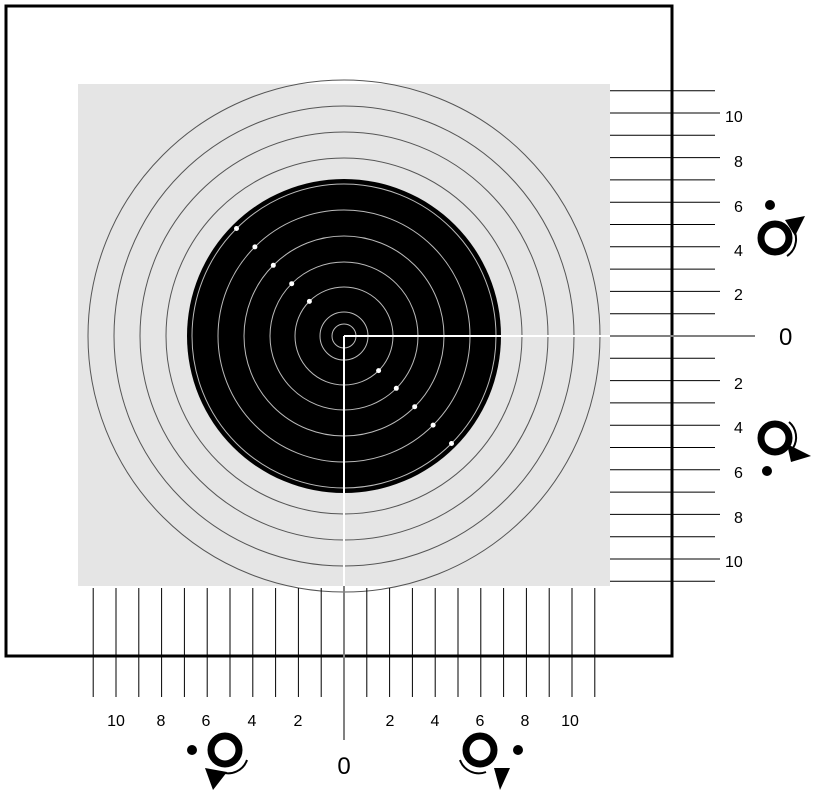 This screenshot has width=818, height=797. What do you see at coordinates (738, 207) in the screenshot?
I see `right-label-up-6: 6` at bounding box center [738, 207].